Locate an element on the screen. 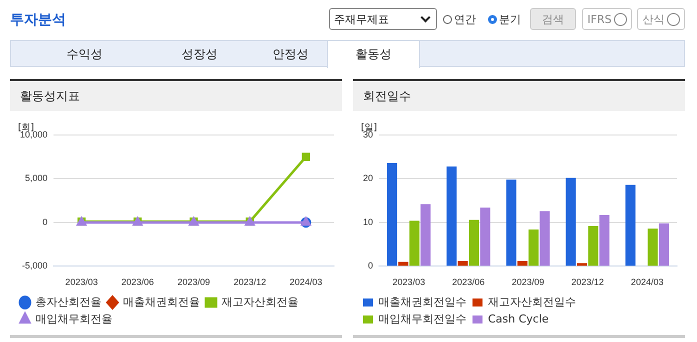  text: 분기 is located at coordinates (510, 19).